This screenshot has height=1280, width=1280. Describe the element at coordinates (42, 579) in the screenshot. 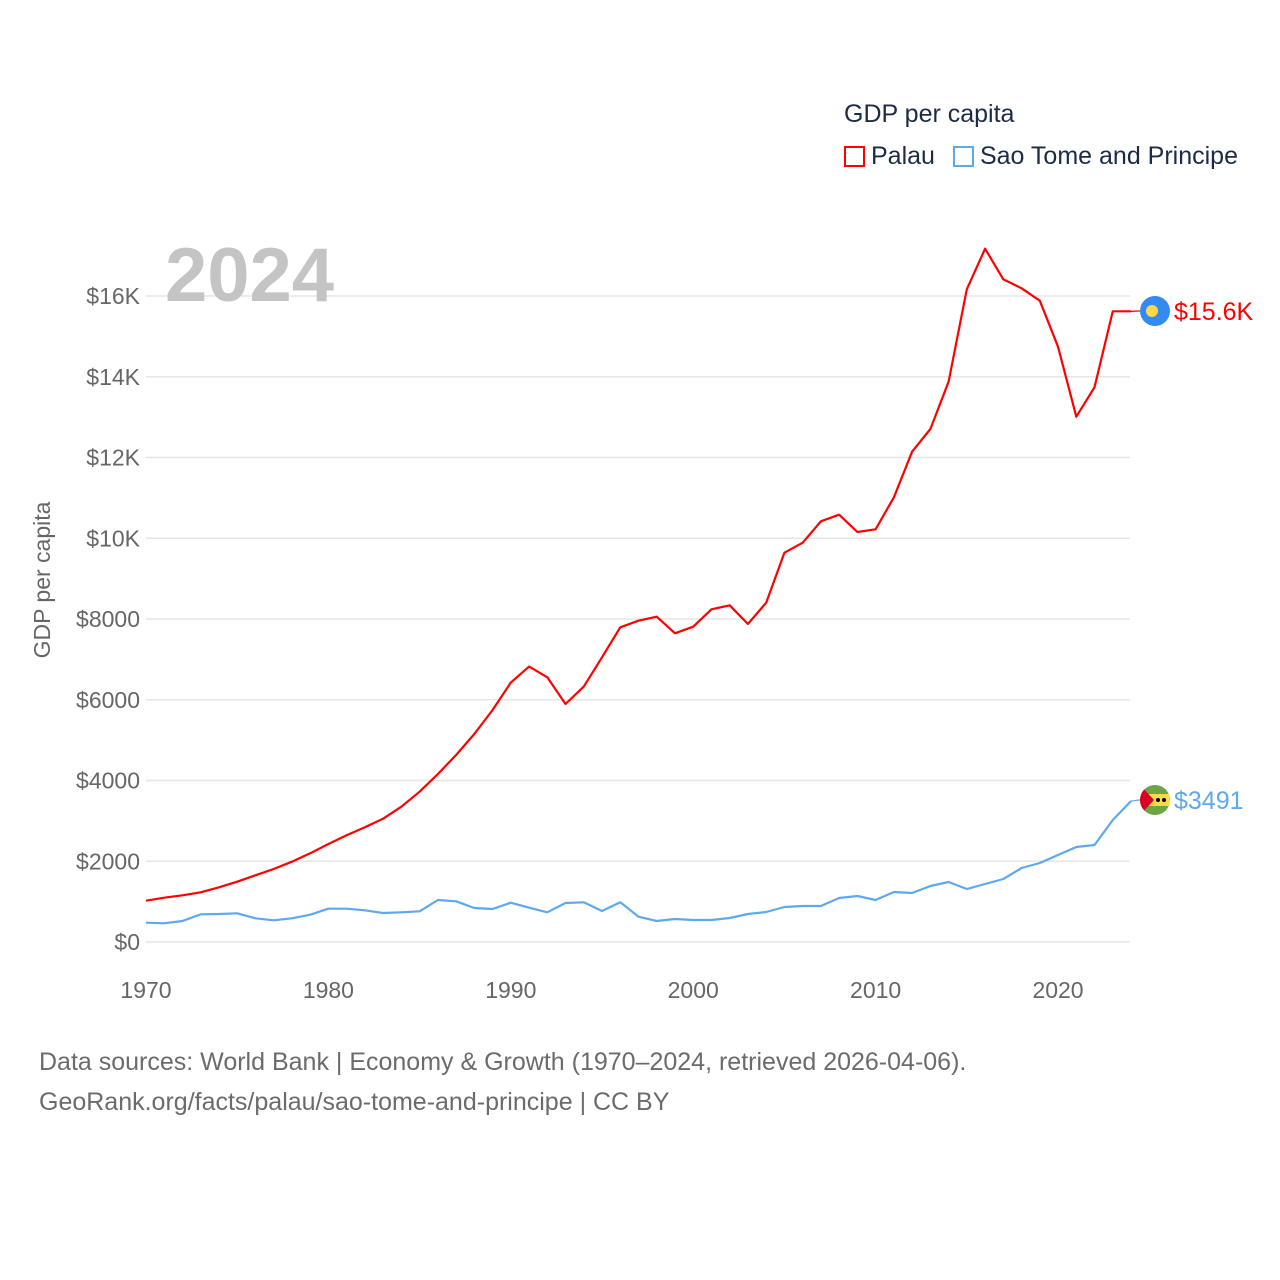

I see `y-axis-label: GDP per capita` at that location.